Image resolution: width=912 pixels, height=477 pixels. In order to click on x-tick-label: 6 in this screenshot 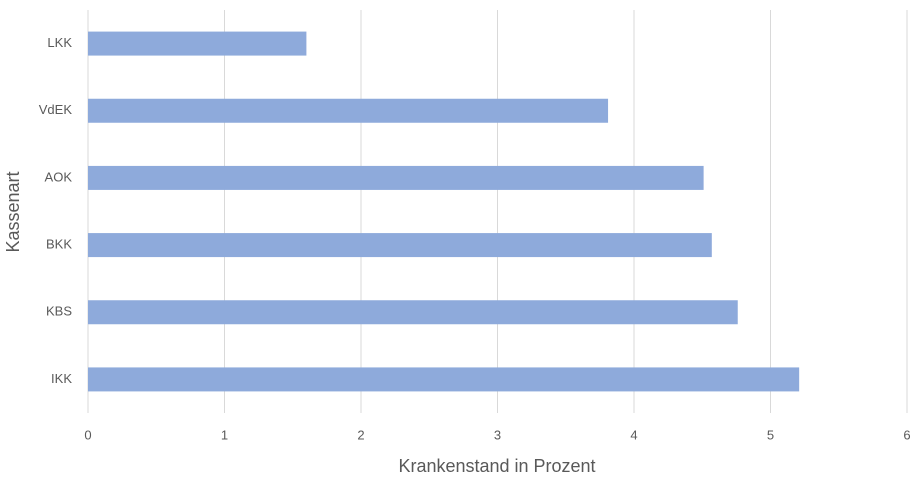, I will do `click(906, 434)`.